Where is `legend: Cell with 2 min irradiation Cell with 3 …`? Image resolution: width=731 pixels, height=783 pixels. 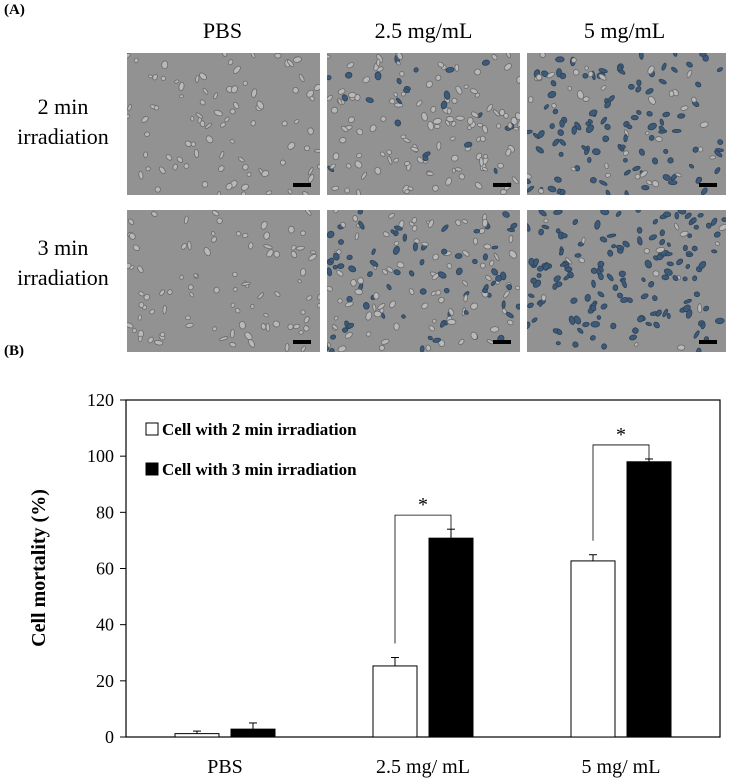
legend: Cell with 2 min irradiation Cell with 3 … is located at coordinates (251, 449).